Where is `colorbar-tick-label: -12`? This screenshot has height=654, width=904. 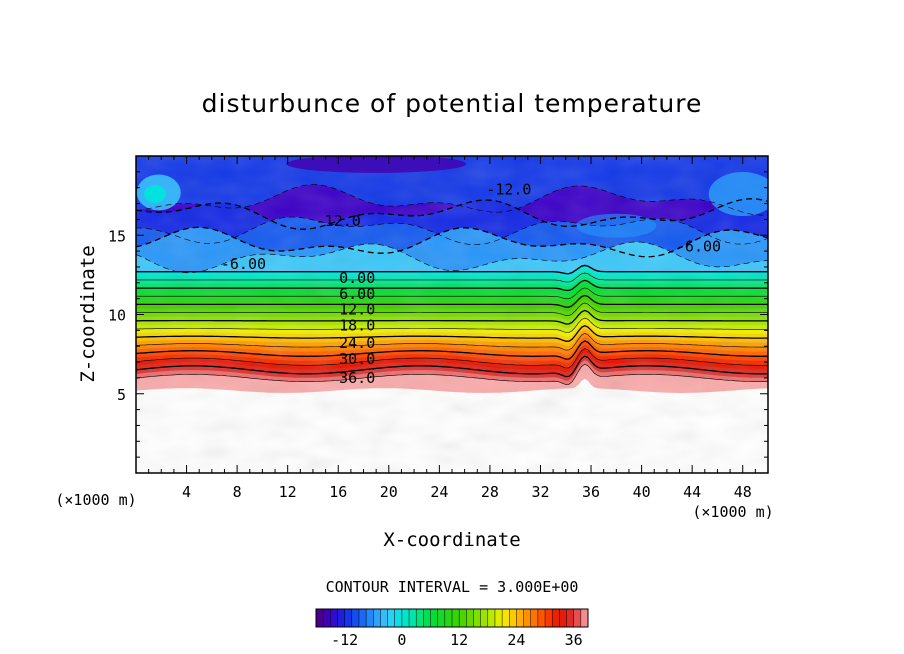
colorbar-tick-label: -12 is located at coordinates (344, 640).